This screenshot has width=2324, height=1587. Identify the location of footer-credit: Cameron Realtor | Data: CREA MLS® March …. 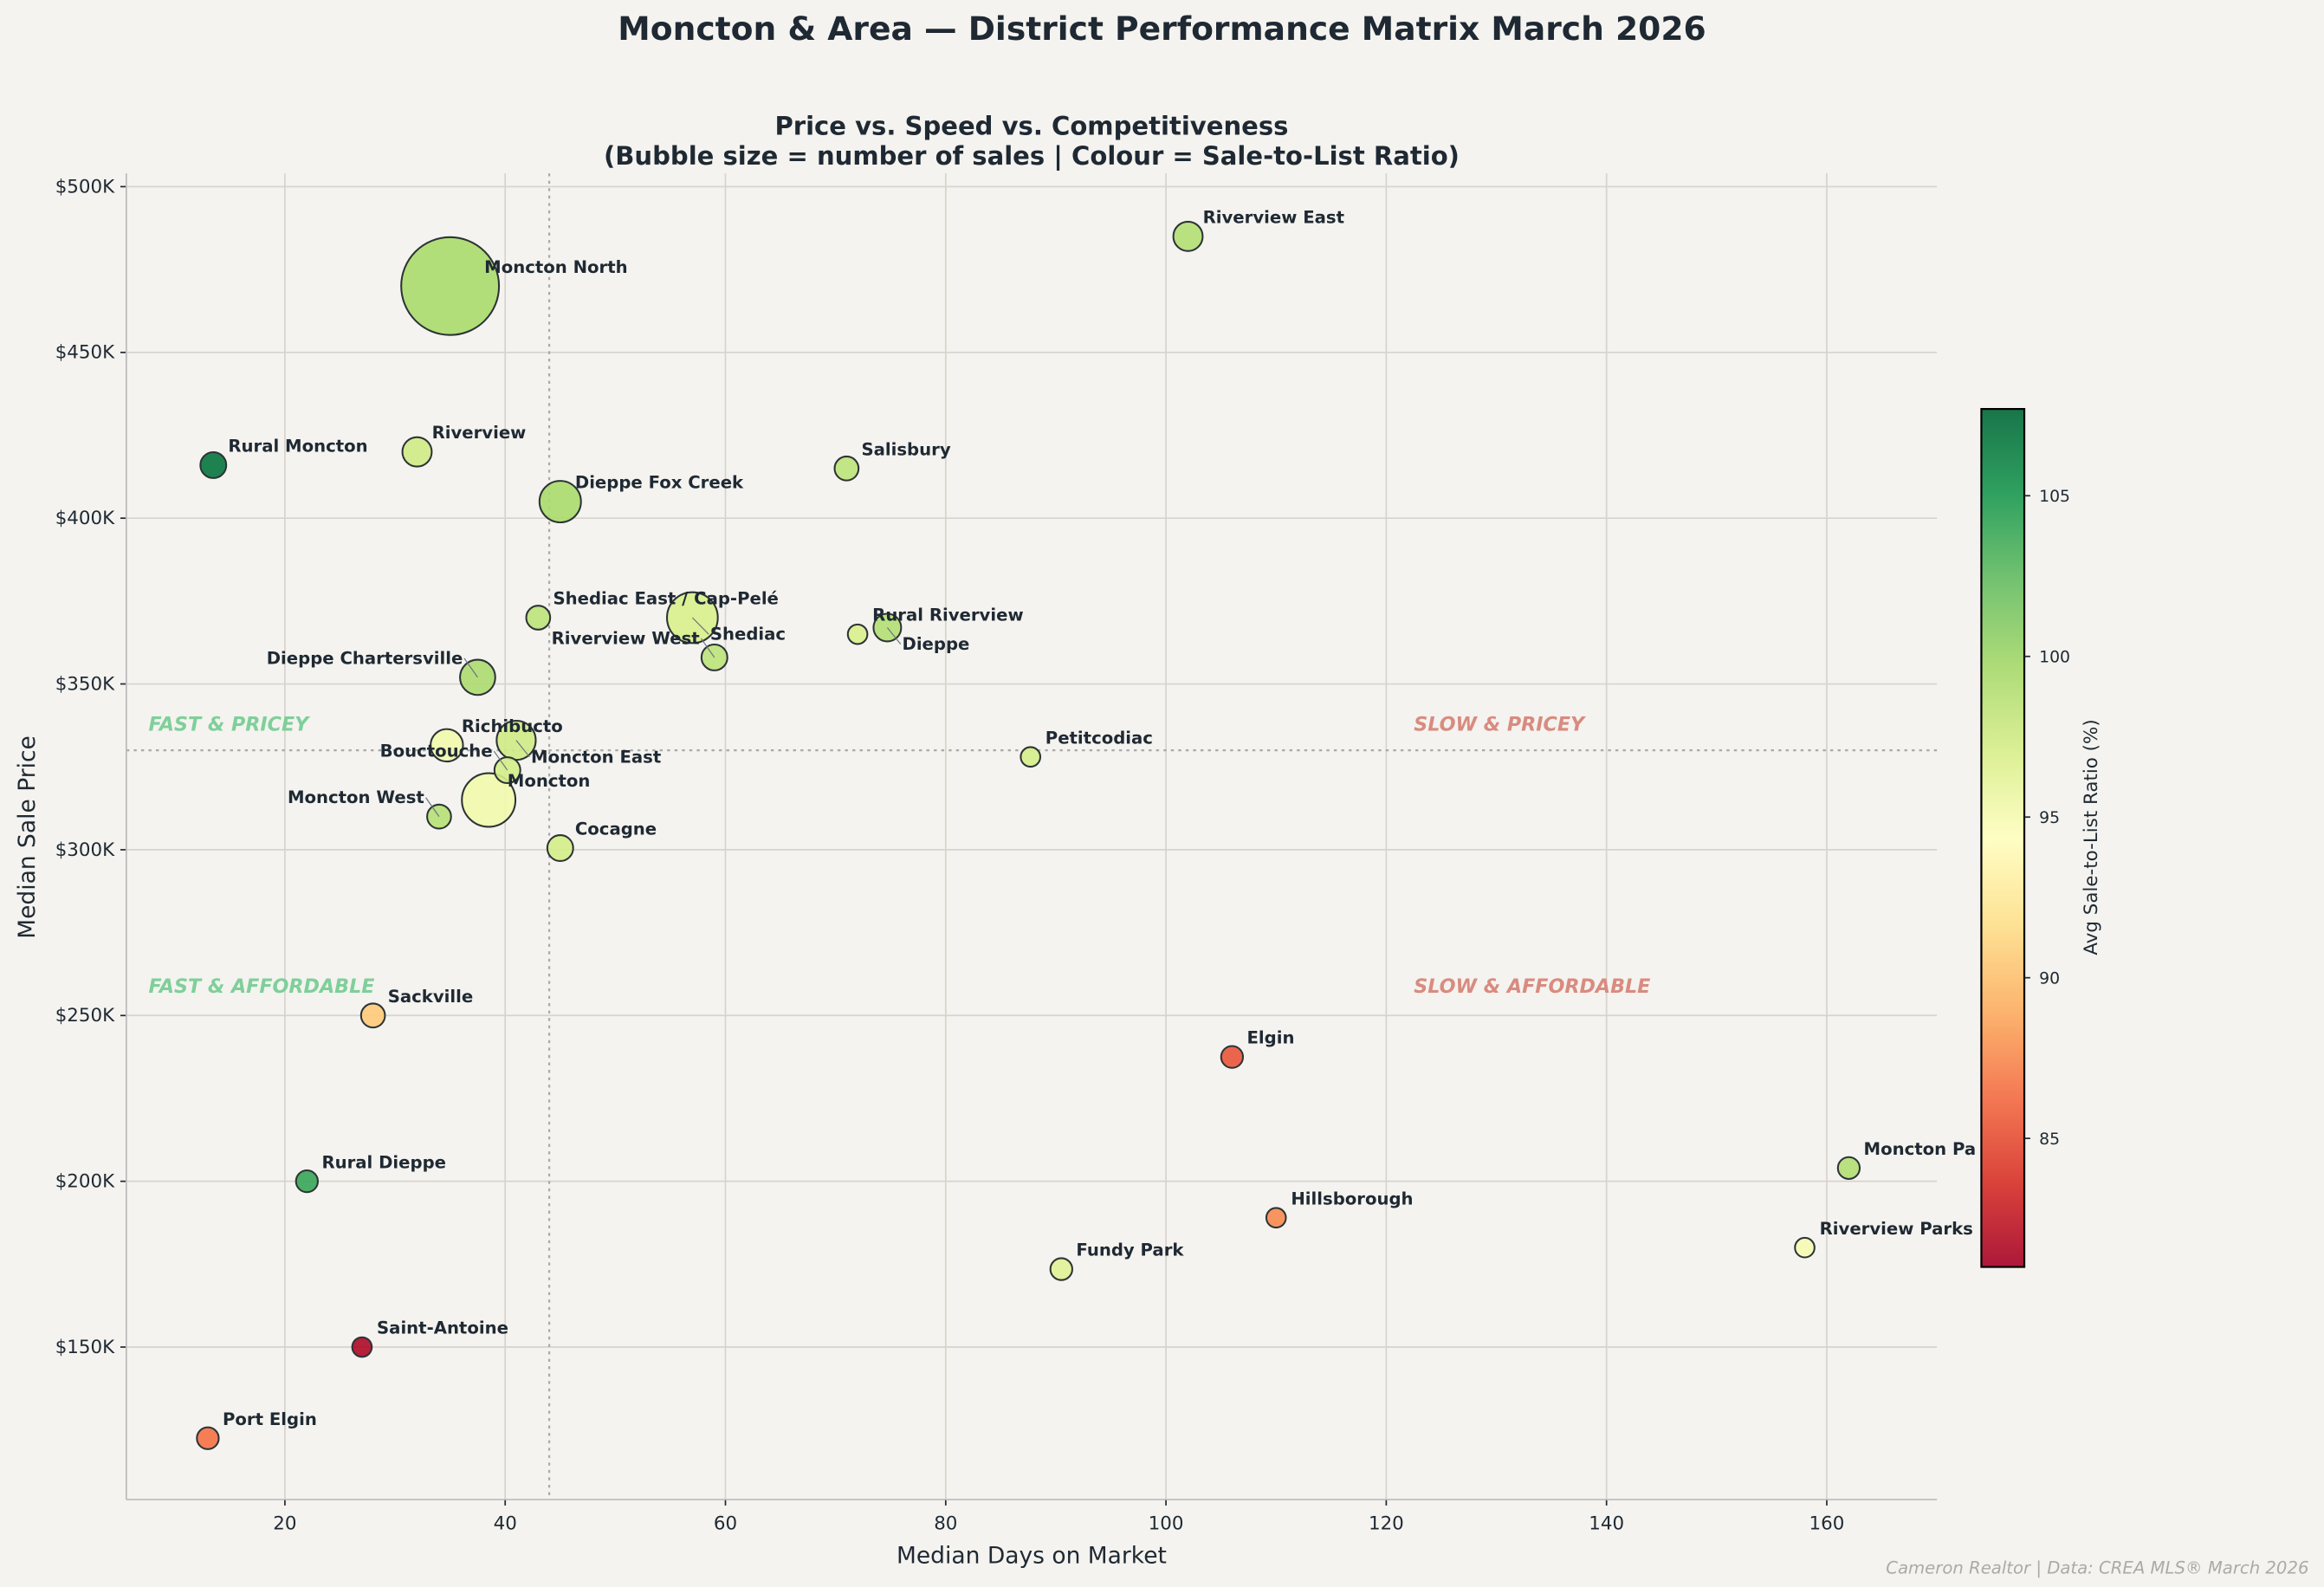
(2097, 1568).